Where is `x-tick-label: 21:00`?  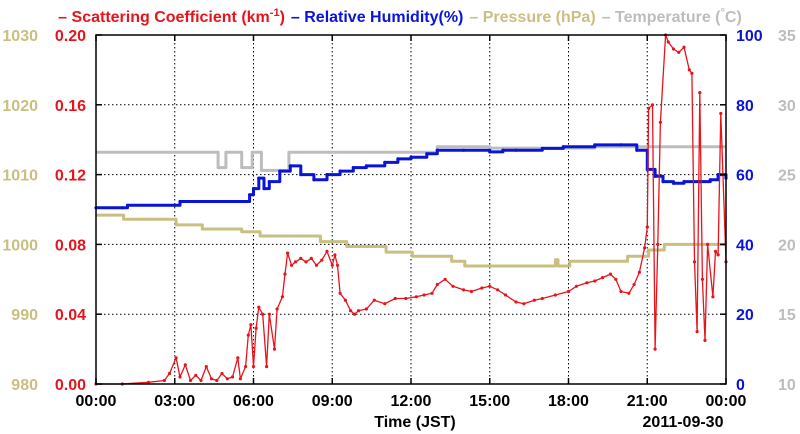 x-tick-label: 21:00 is located at coordinates (647, 401).